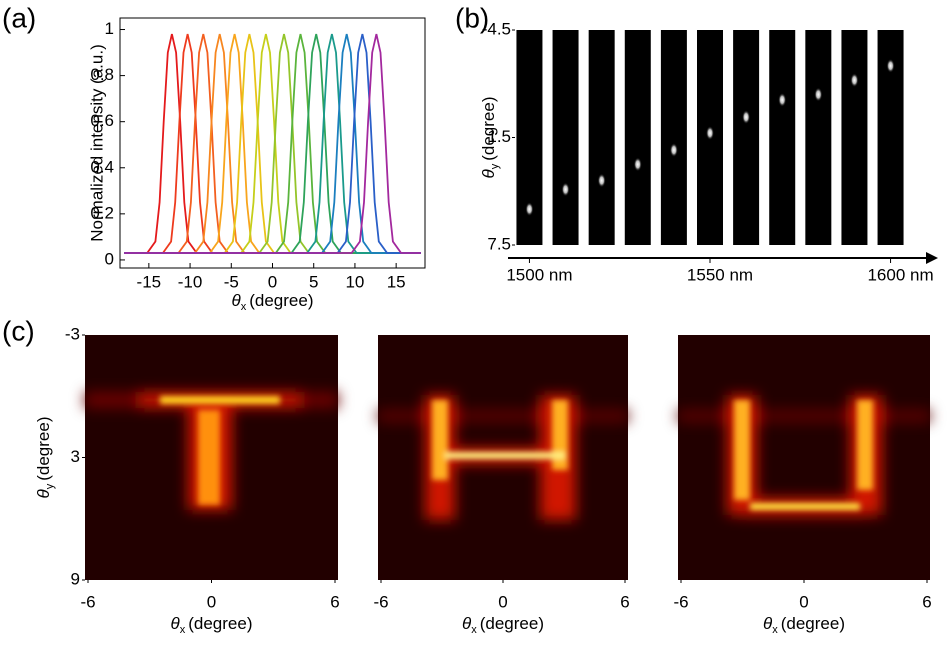  What do you see at coordinates (539, 274) in the screenshot?
I see `x-tick-label: 1500 nm` at bounding box center [539, 274].